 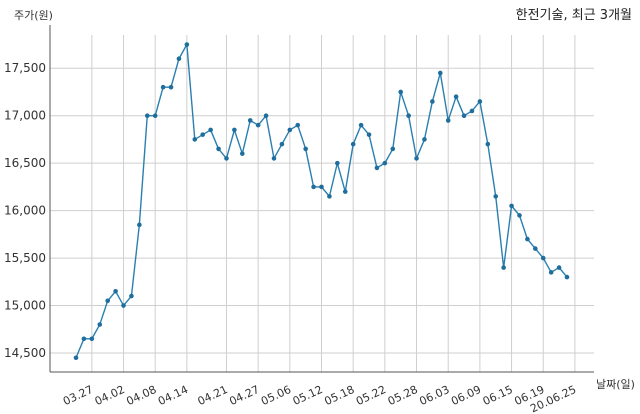 I want to click on x-tick-label: 05.18, so click(x=339, y=395).